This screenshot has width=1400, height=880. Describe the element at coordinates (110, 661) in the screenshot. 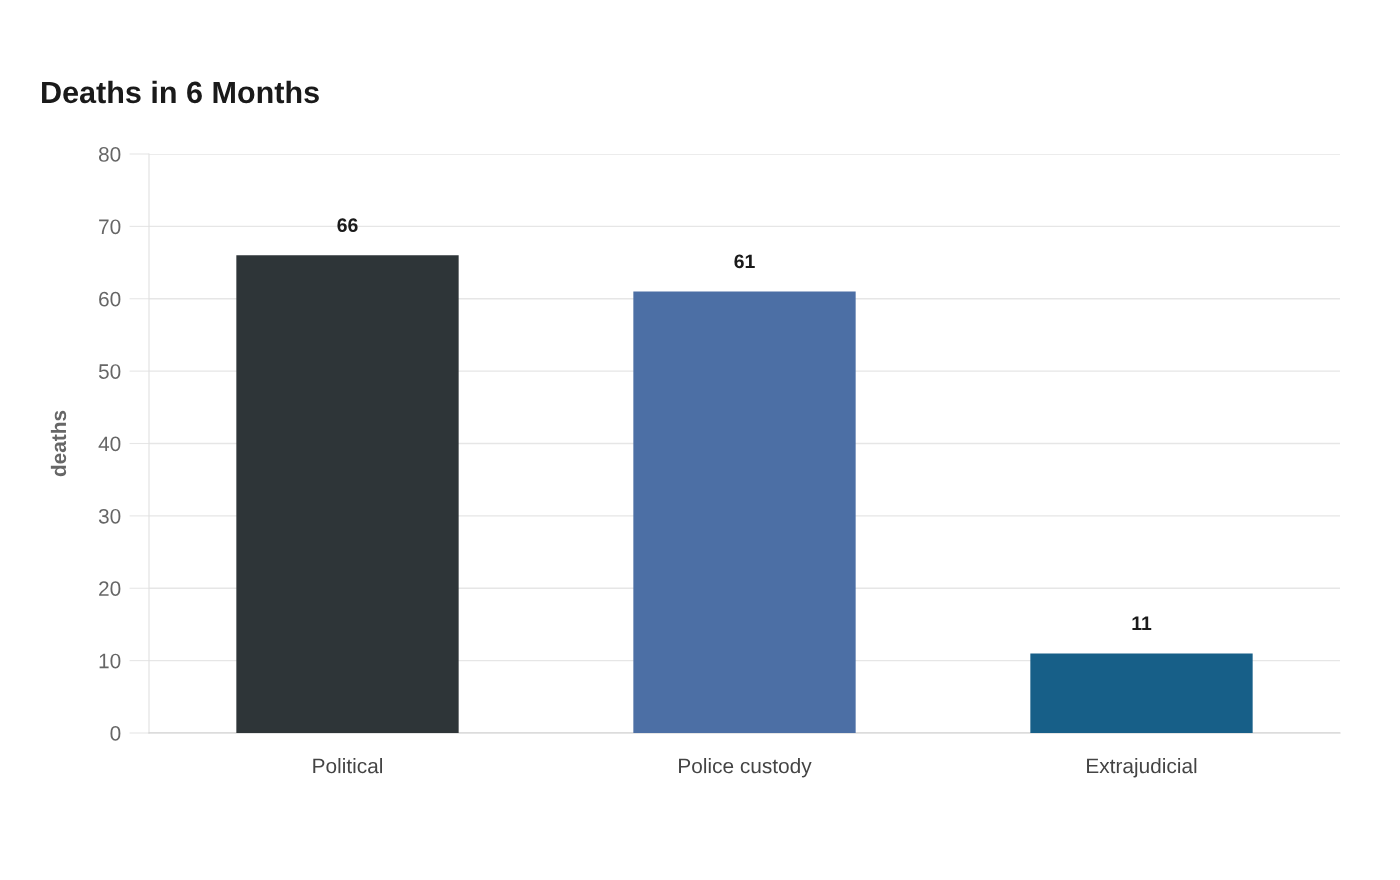

I see `y-tick-label: 10` at that location.